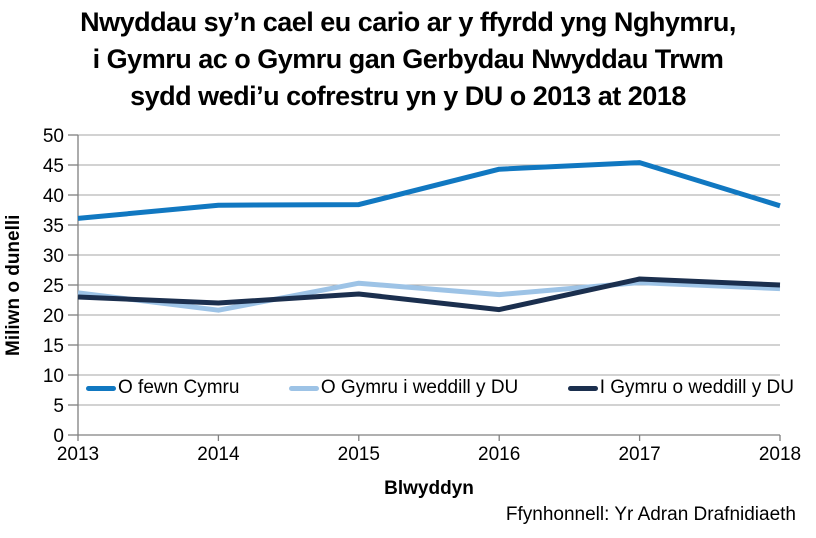 The image size is (816, 538). Describe the element at coordinates (650, 514) in the screenshot. I see `source-note: Ffynhonnell: Yr Adran Drafnidiaeth` at that location.